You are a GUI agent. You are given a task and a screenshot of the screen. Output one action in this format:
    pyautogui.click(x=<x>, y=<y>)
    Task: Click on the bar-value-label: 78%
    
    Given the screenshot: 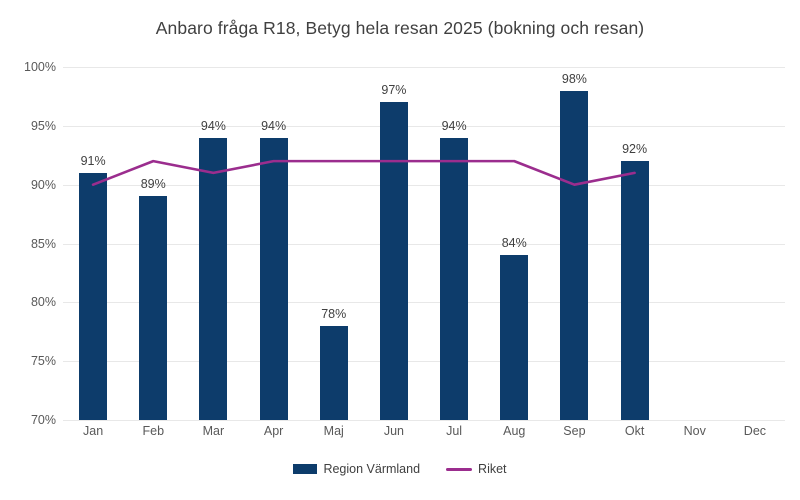 What is the action you would take?
    pyautogui.click(x=334, y=313)
    